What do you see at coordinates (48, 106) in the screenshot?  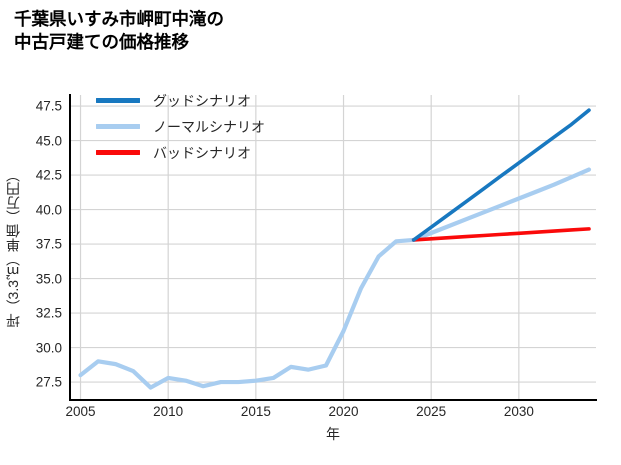 I see `y-tick-label: 47.5` at bounding box center [48, 106].